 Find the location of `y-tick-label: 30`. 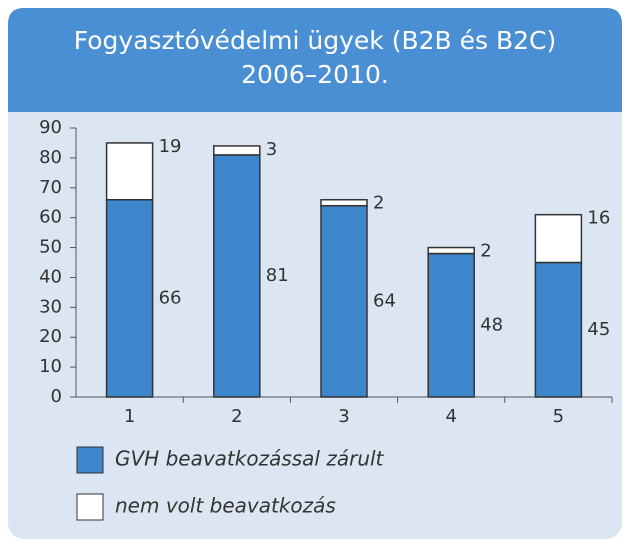

y-tick-label: 30 is located at coordinates (50, 306).